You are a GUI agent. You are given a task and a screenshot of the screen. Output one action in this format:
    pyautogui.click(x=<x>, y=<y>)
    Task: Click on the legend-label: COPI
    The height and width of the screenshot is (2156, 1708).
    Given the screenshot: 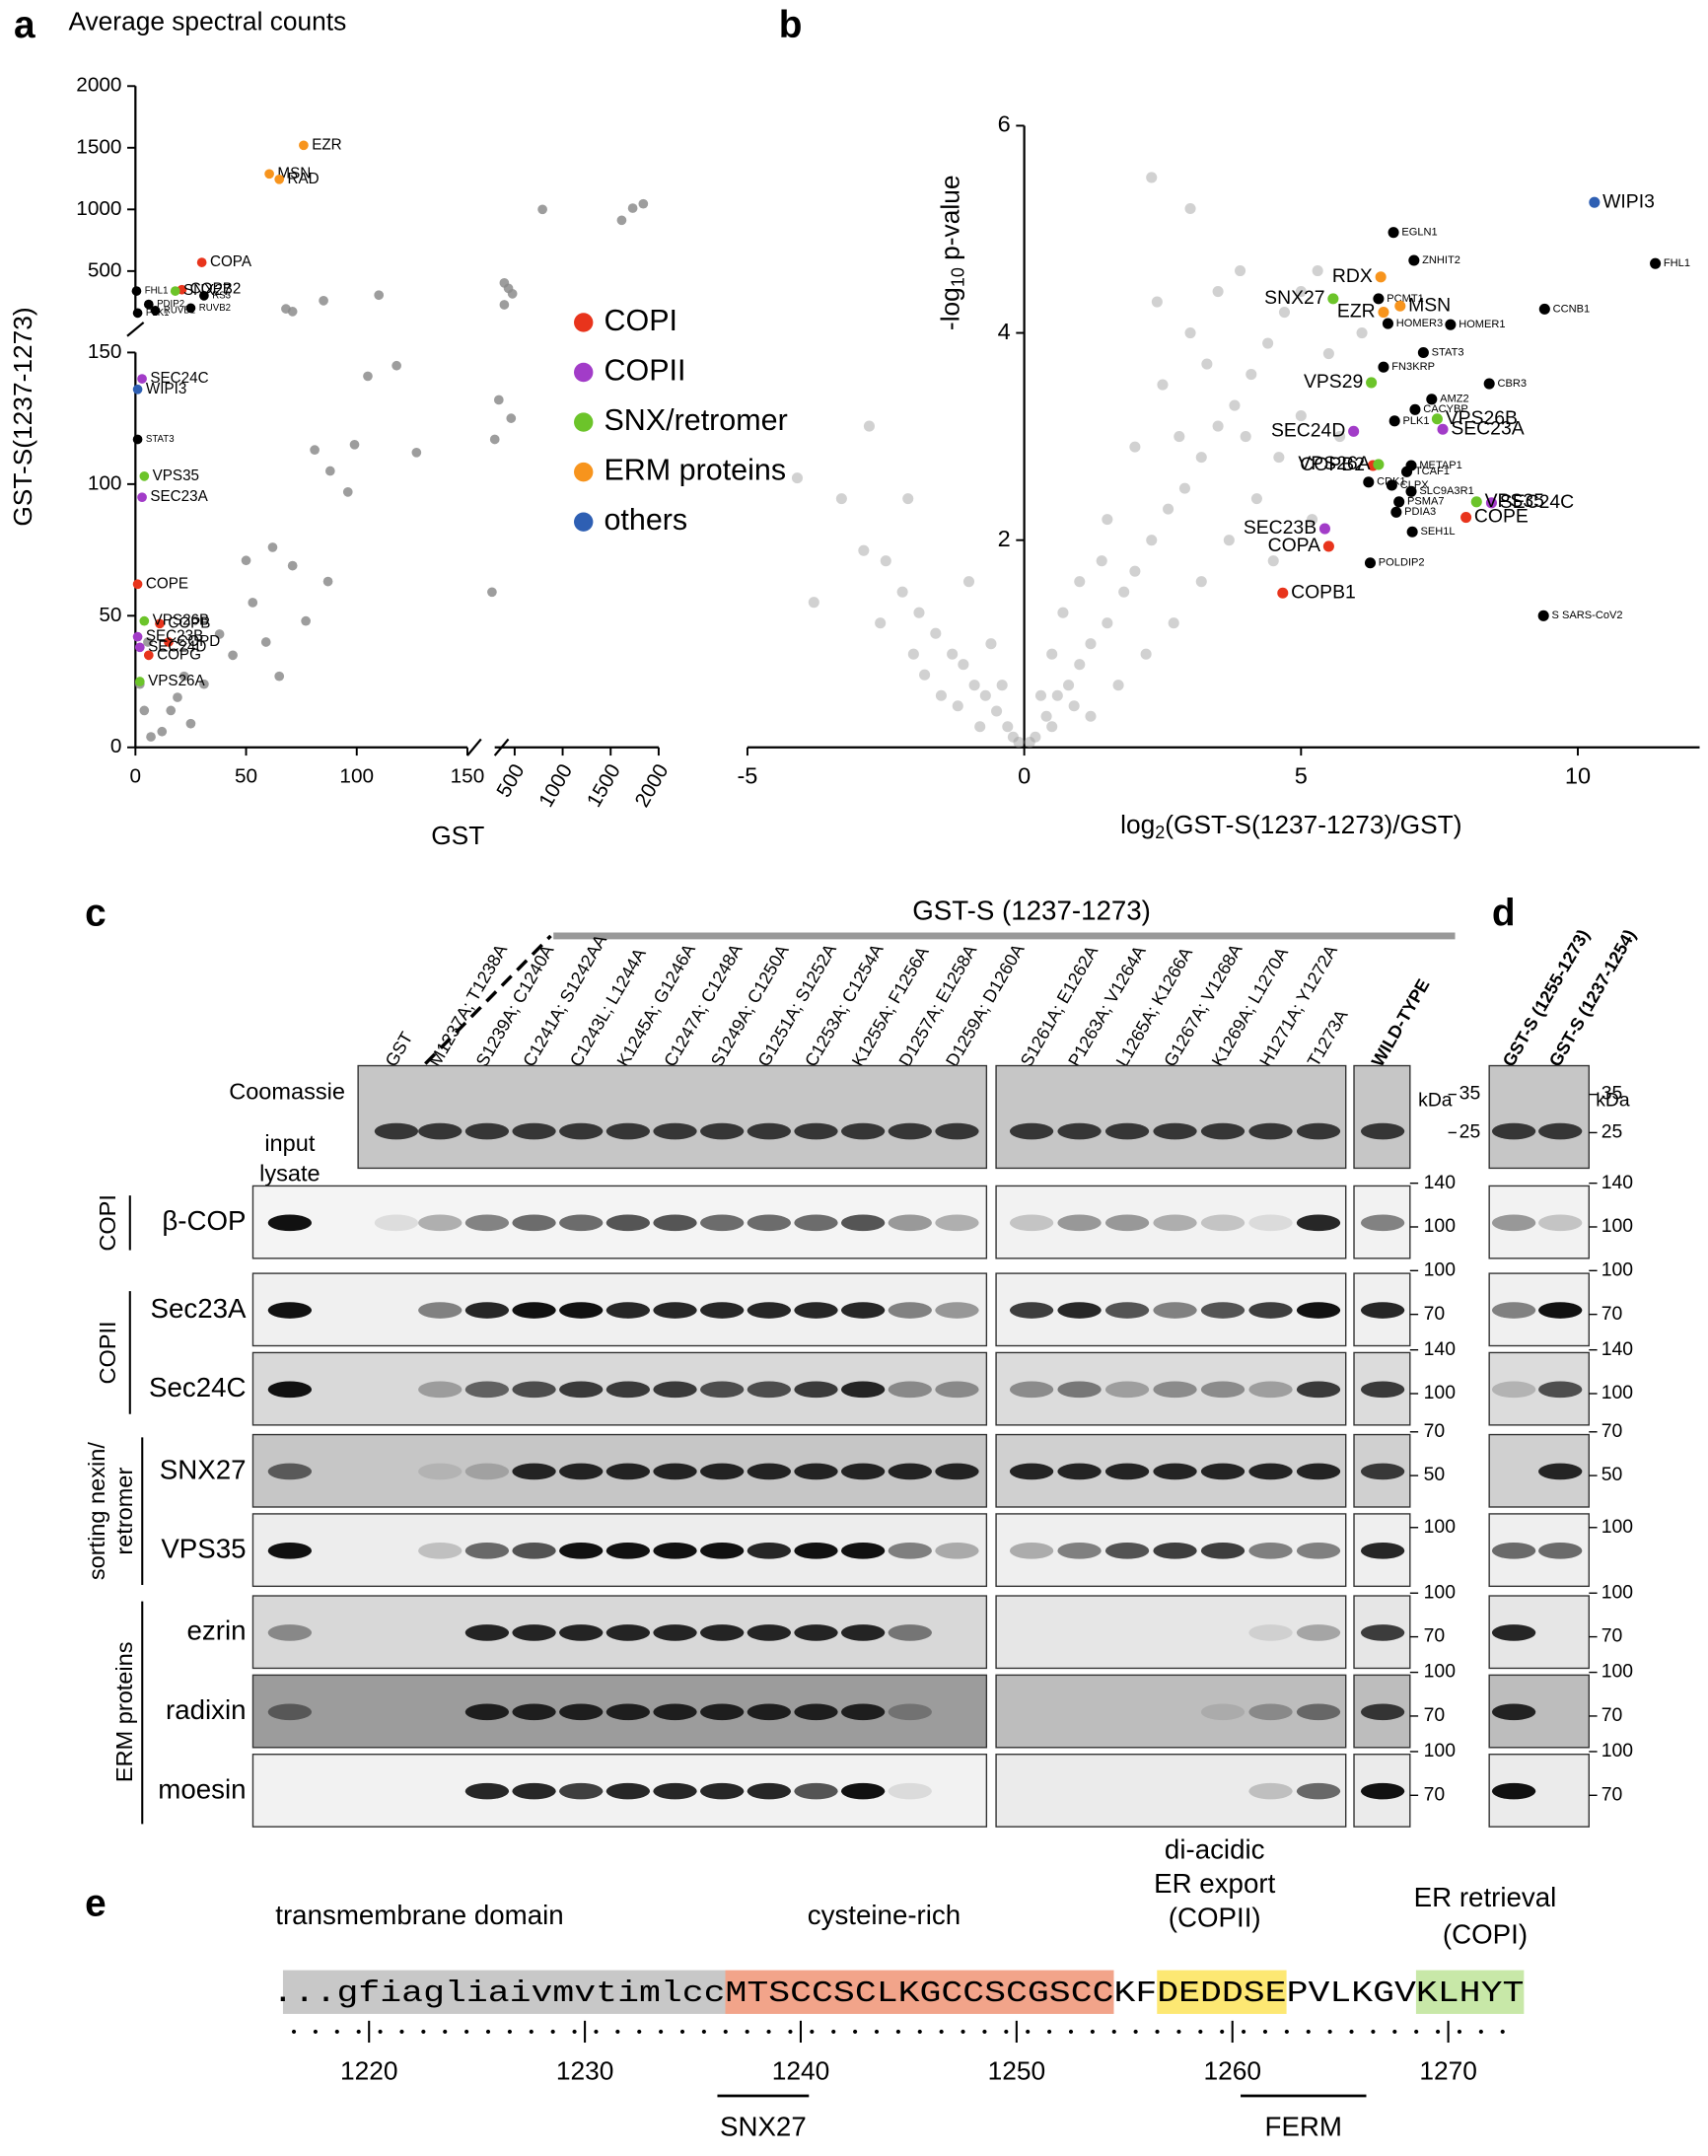 What is the action you would take?
    pyautogui.click(x=640, y=320)
    